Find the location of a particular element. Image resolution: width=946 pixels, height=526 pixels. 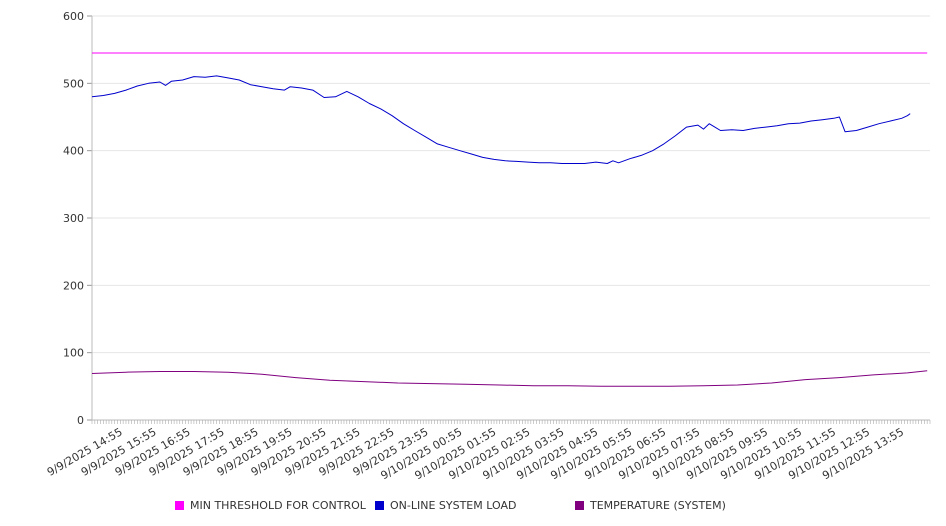

y-tick-label: 400 is located at coordinates (73, 151).